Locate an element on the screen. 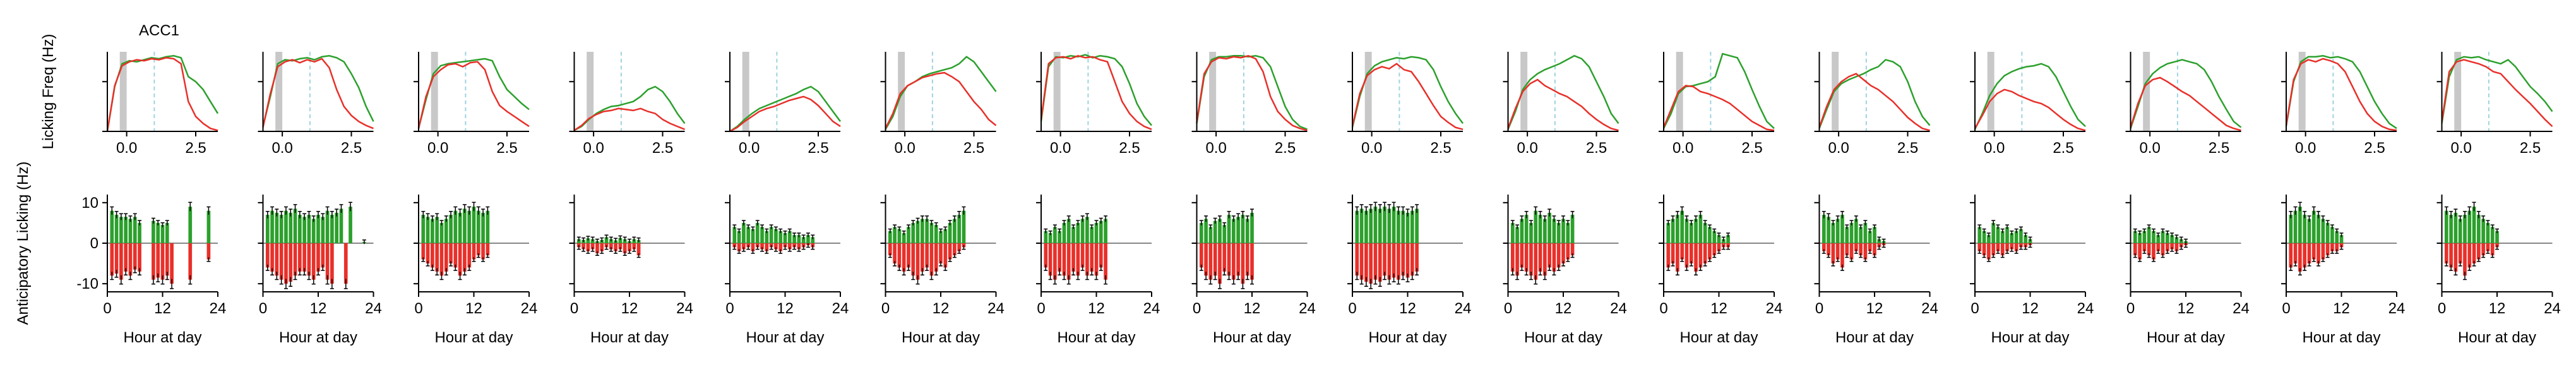 The image size is (2576, 379). cue-window is located at coordinates (590, 91).